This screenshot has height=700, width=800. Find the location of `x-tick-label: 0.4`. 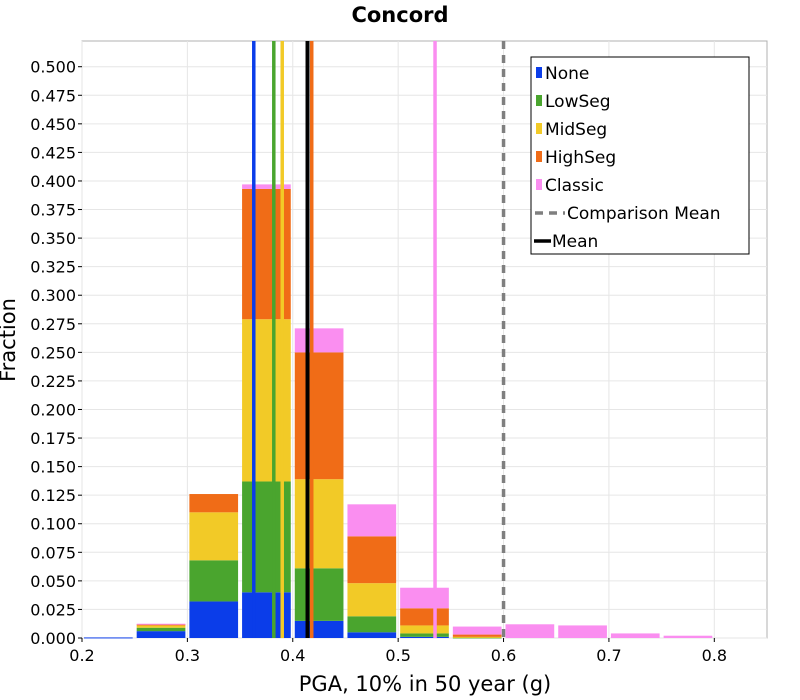

x-tick-label: 0.4 is located at coordinates (292, 655).